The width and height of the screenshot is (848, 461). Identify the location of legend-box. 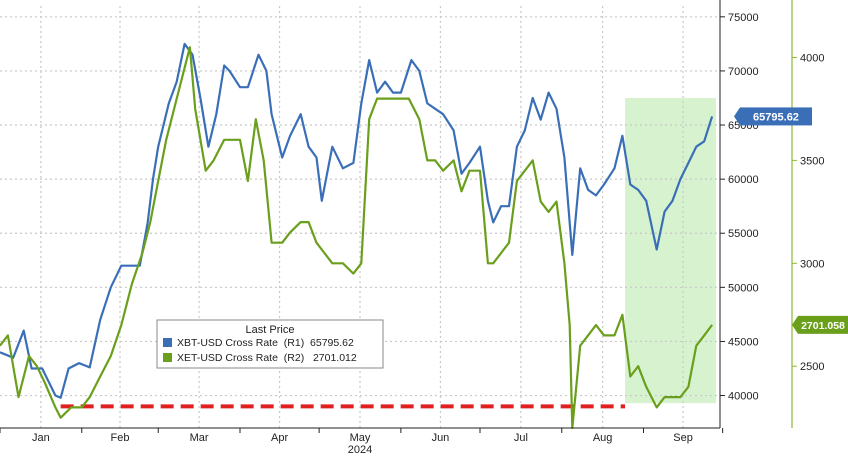
(270, 344).